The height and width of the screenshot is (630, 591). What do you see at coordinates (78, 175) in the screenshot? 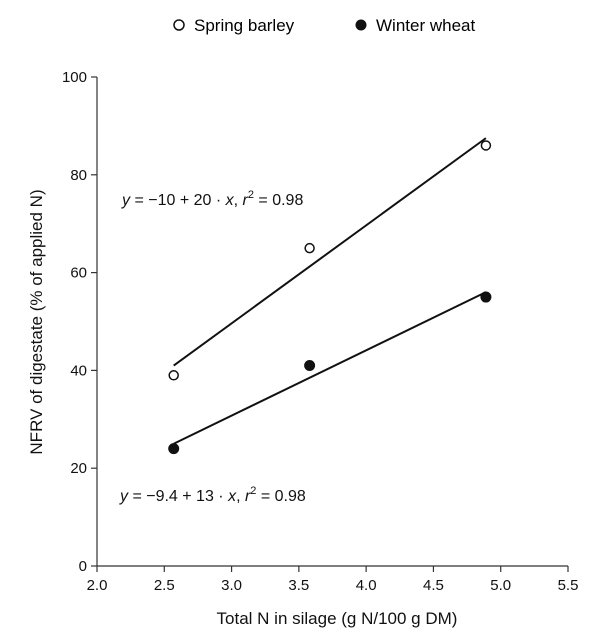
I see `y-tick-label: 80` at bounding box center [78, 175].